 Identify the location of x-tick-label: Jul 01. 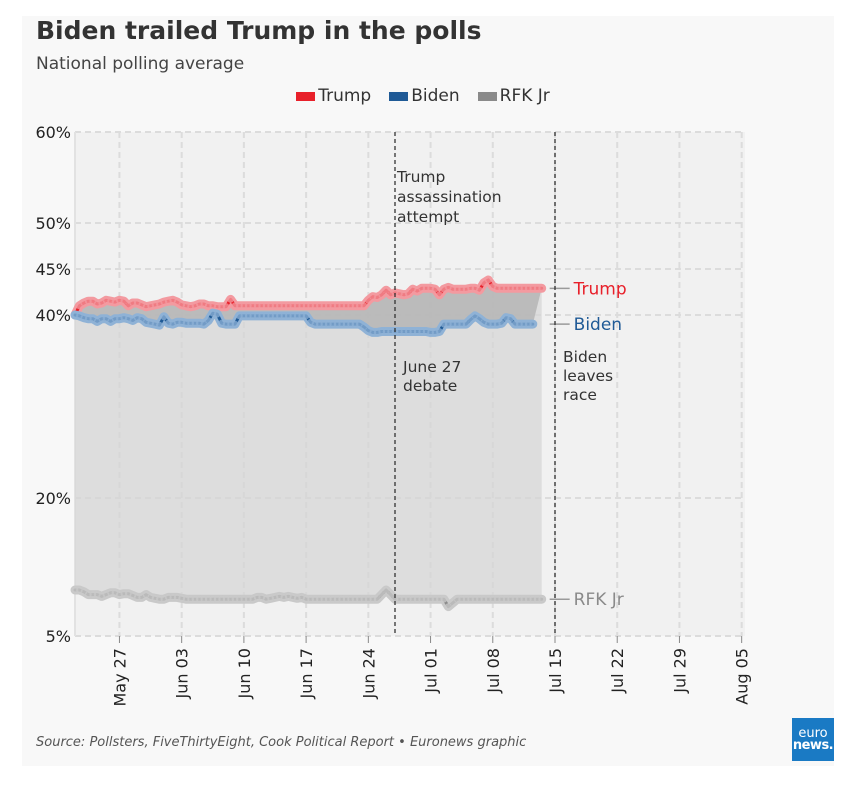
(431, 671).